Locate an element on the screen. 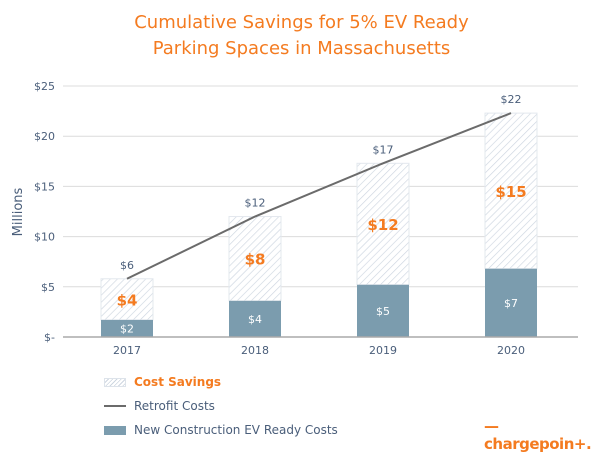 This screenshot has width=603, height=453. new-construction-label: $2 is located at coordinates (127, 328).